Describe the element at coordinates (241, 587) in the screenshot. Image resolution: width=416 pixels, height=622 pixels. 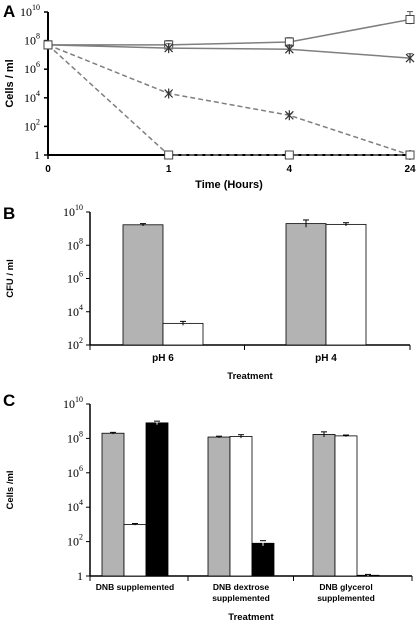
I see `category-label: DNB dextrose` at that location.